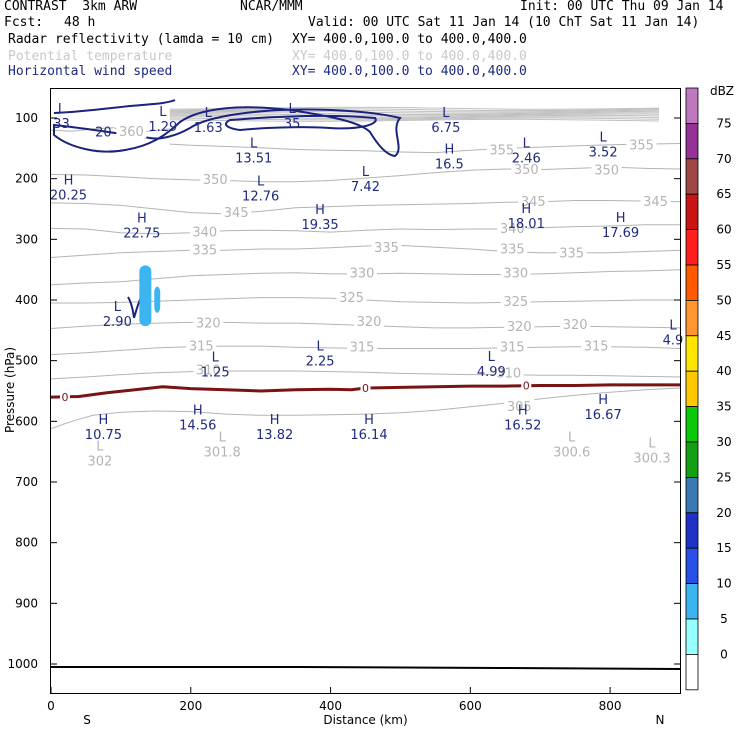 The width and height of the screenshot is (740, 740). What do you see at coordinates (723, 371) in the screenshot?
I see `colorbar-tick-label: 40` at bounding box center [723, 371].